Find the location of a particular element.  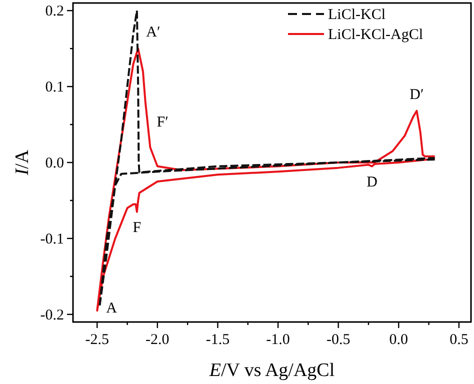

x-axis-title: E/V vs Ag/AgCl is located at coordinates (271, 370).